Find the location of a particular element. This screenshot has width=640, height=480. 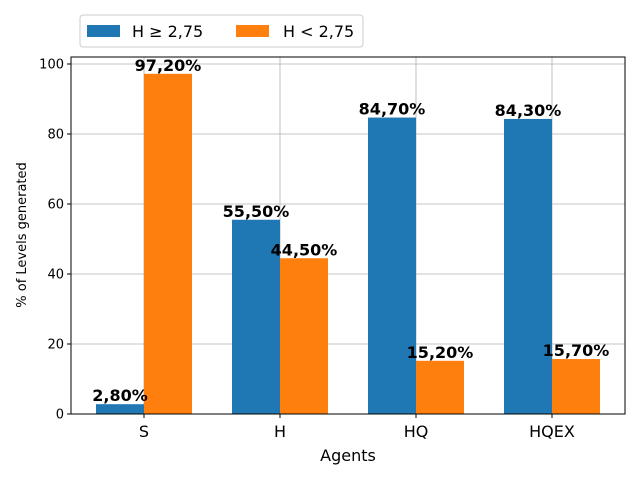

x-tick-label: H is located at coordinates (280, 431).